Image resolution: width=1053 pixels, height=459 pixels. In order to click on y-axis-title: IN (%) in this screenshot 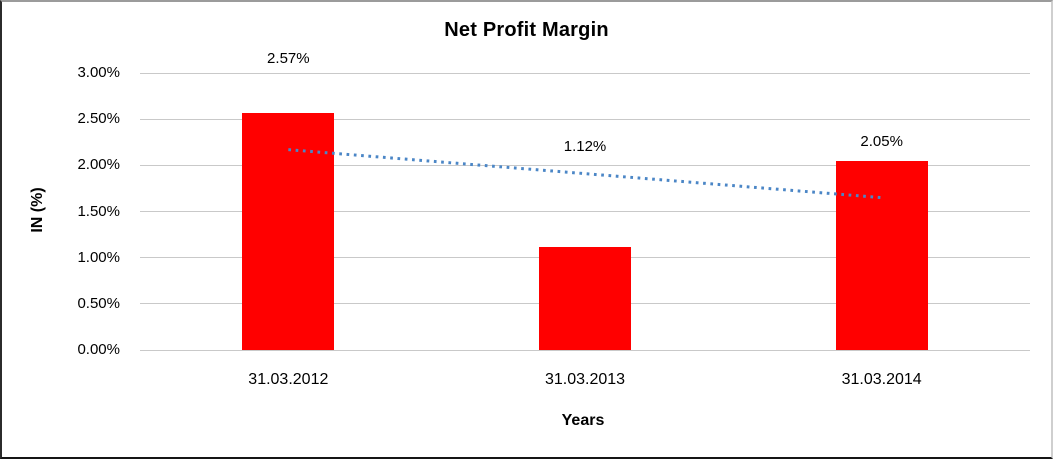, I will do `click(37, 210)`.